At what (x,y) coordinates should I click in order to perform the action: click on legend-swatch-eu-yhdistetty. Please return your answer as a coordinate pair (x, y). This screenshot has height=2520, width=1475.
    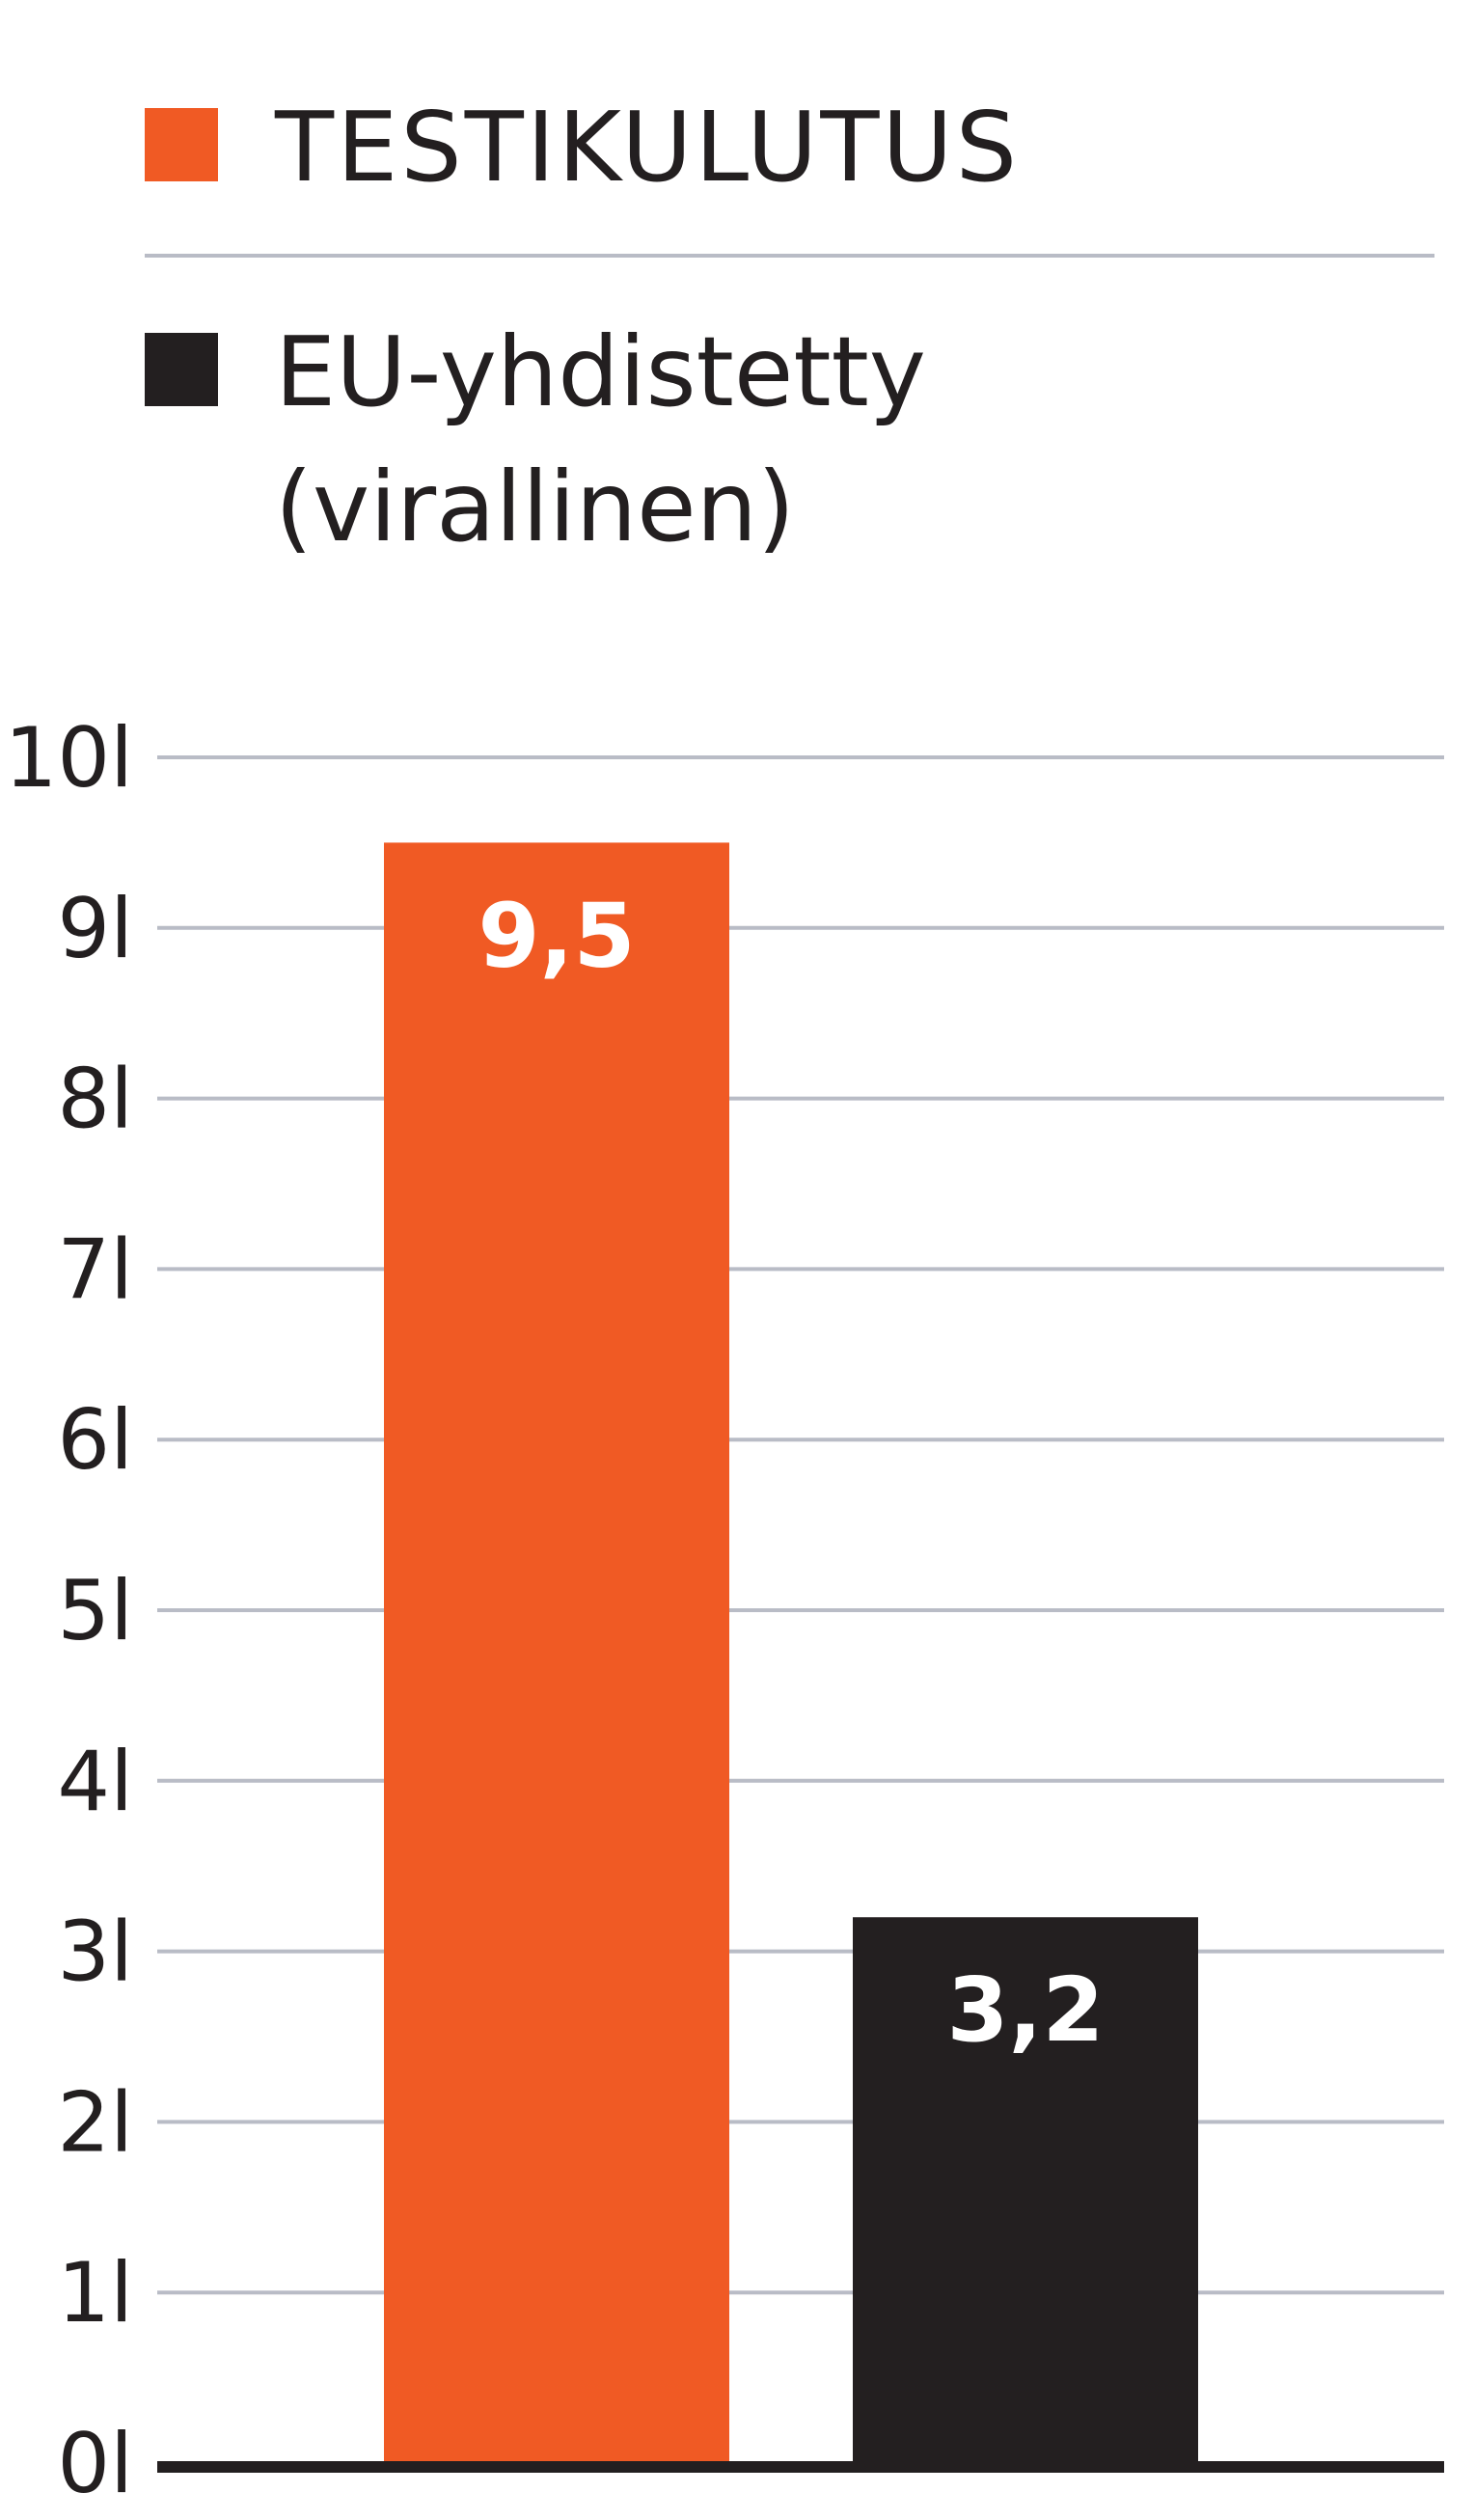
    Looking at the image, I should click on (182, 370).